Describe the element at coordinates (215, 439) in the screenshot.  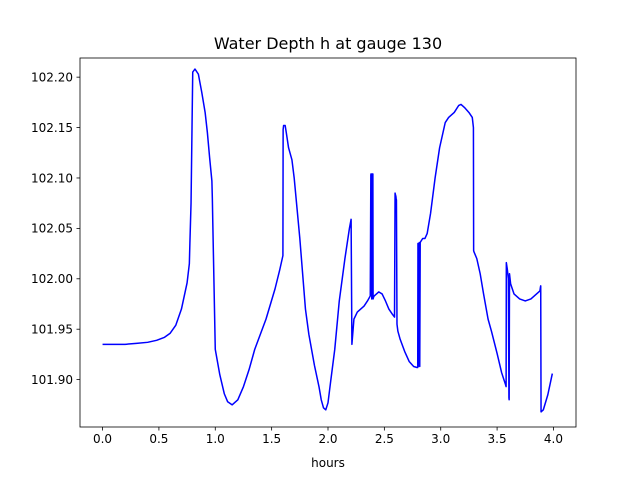
I see `x-tick-label: 1.0` at that location.